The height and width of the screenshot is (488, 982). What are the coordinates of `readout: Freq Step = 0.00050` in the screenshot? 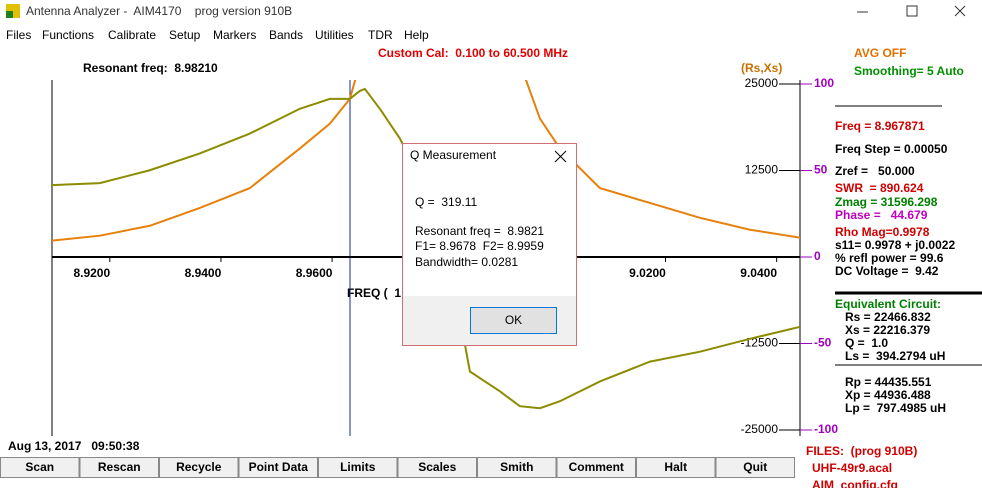 It's located at (891, 149).